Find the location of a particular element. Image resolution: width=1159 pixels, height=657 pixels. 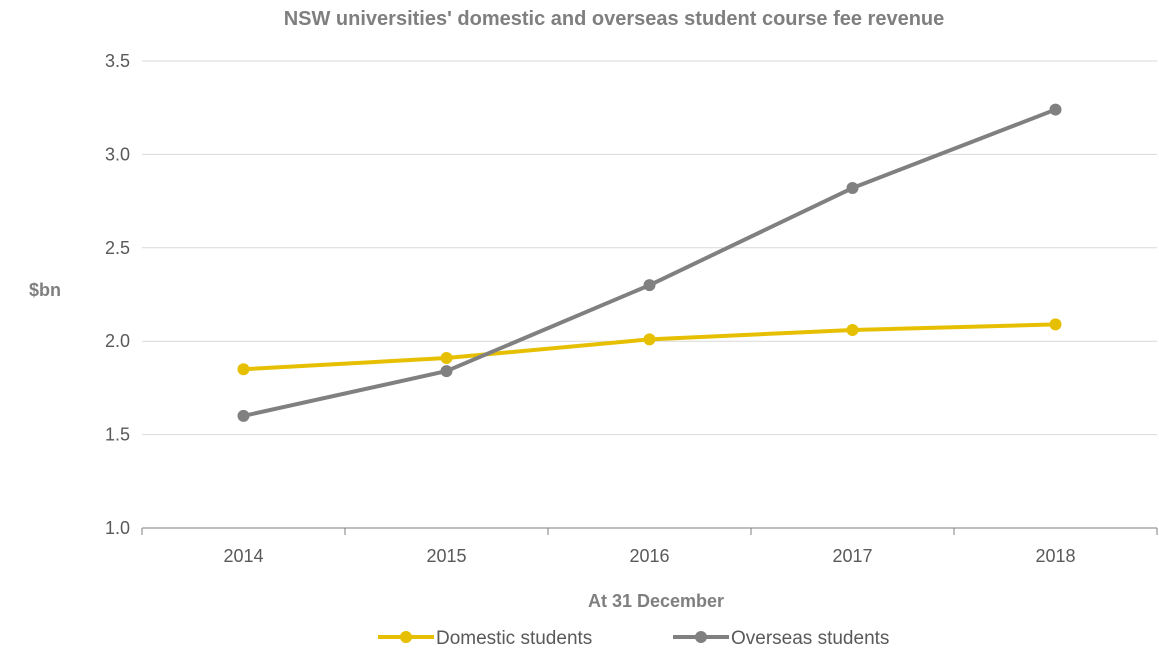

legend-label: Domestic students is located at coordinates (514, 638).